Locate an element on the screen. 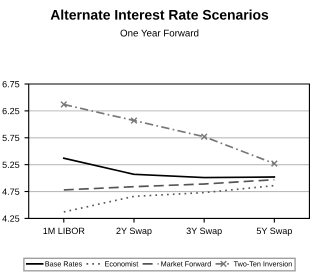 The height and width of the screenshot is (280, 319). x-tick-label: 3Y Swap is located at coordinates (204, 232).